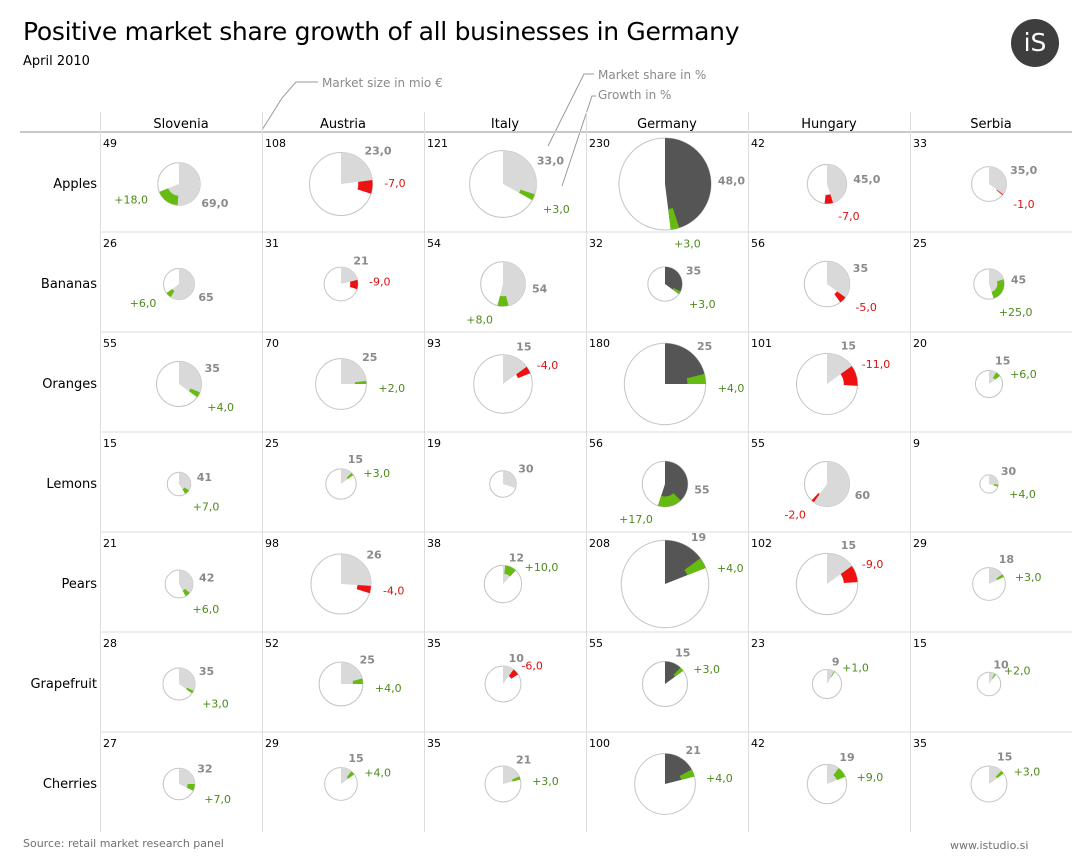 The image size is (1092, 861). What do you see at coordinates (272, 643) in the screenshot?
I see `market-size-grapefruit-austria: 52` at bounding box center [272, 643].